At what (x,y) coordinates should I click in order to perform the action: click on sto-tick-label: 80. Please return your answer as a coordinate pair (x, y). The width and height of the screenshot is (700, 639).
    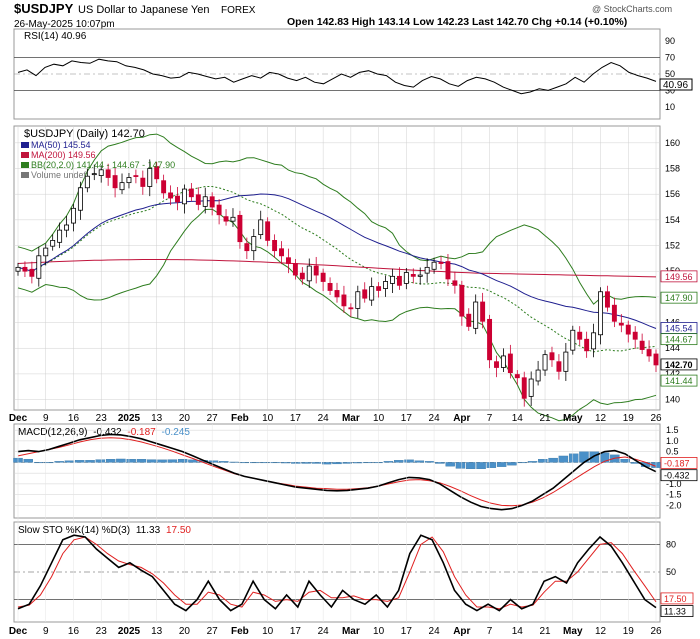
    Looking at the image, I should click on (671, 544).